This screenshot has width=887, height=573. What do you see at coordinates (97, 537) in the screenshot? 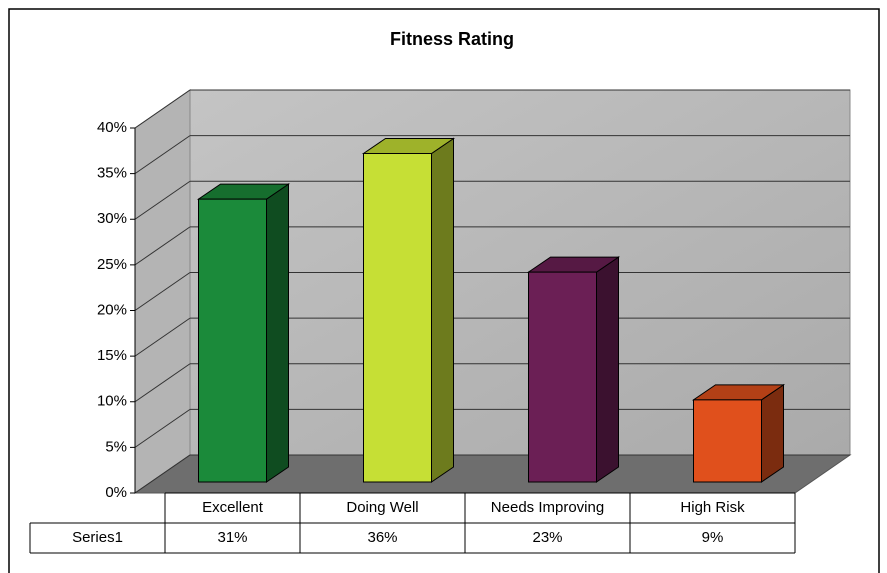
I see `series-name: Series1` at bounding box center [97, 537].